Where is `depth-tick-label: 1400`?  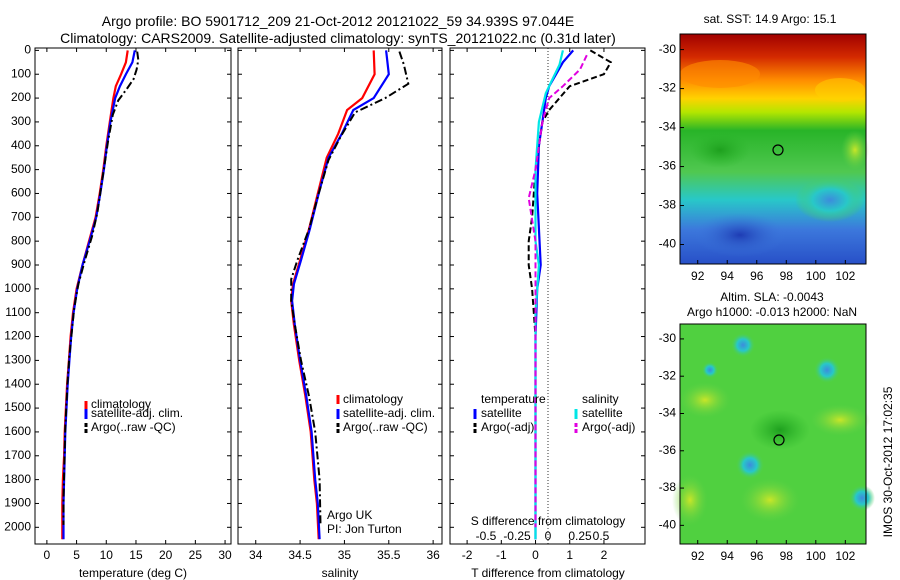
depth-tick-label: 1400 is located at coordinates (17, 383).